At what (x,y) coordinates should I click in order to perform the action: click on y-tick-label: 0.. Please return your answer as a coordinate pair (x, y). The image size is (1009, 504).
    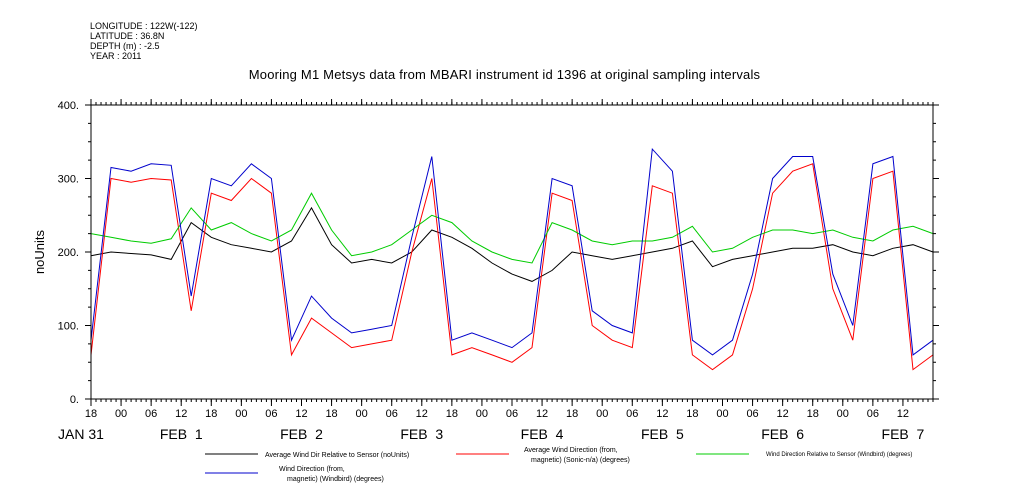
    Looking at the image, I should click on (74, 400).